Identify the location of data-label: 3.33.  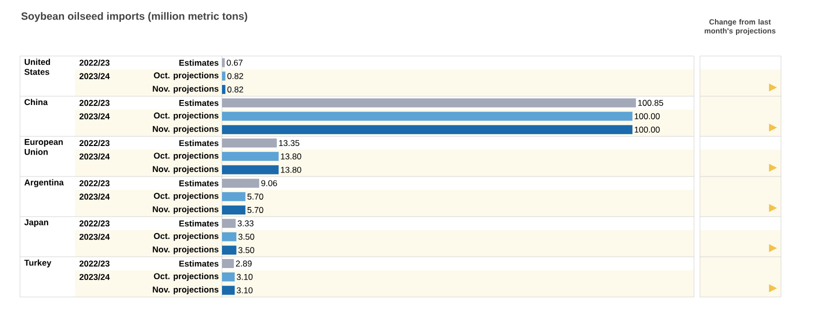
(246, 223).